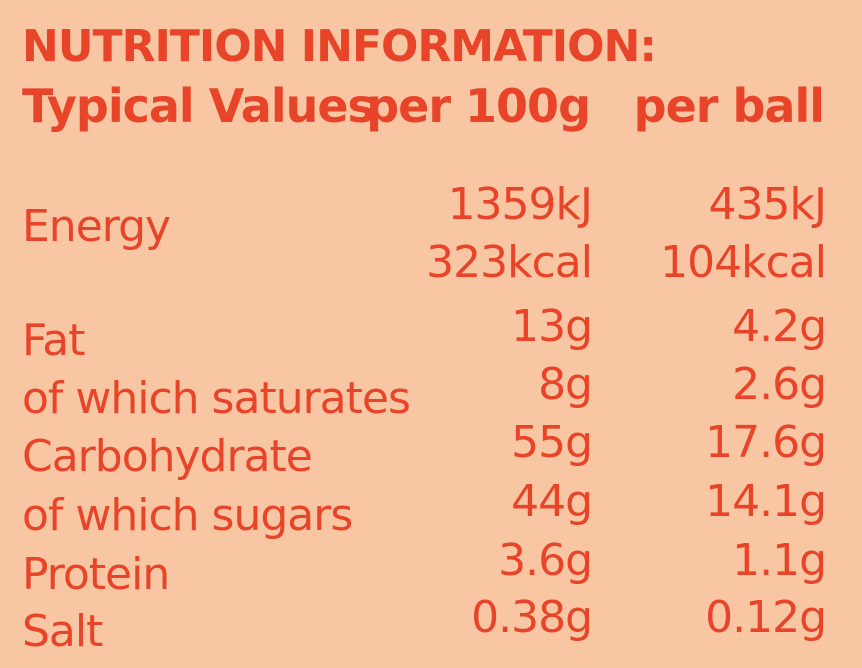 The height and width of the screenshot is (668, 862). I want to click on header-per-ball: per ball, so click(729, 106).